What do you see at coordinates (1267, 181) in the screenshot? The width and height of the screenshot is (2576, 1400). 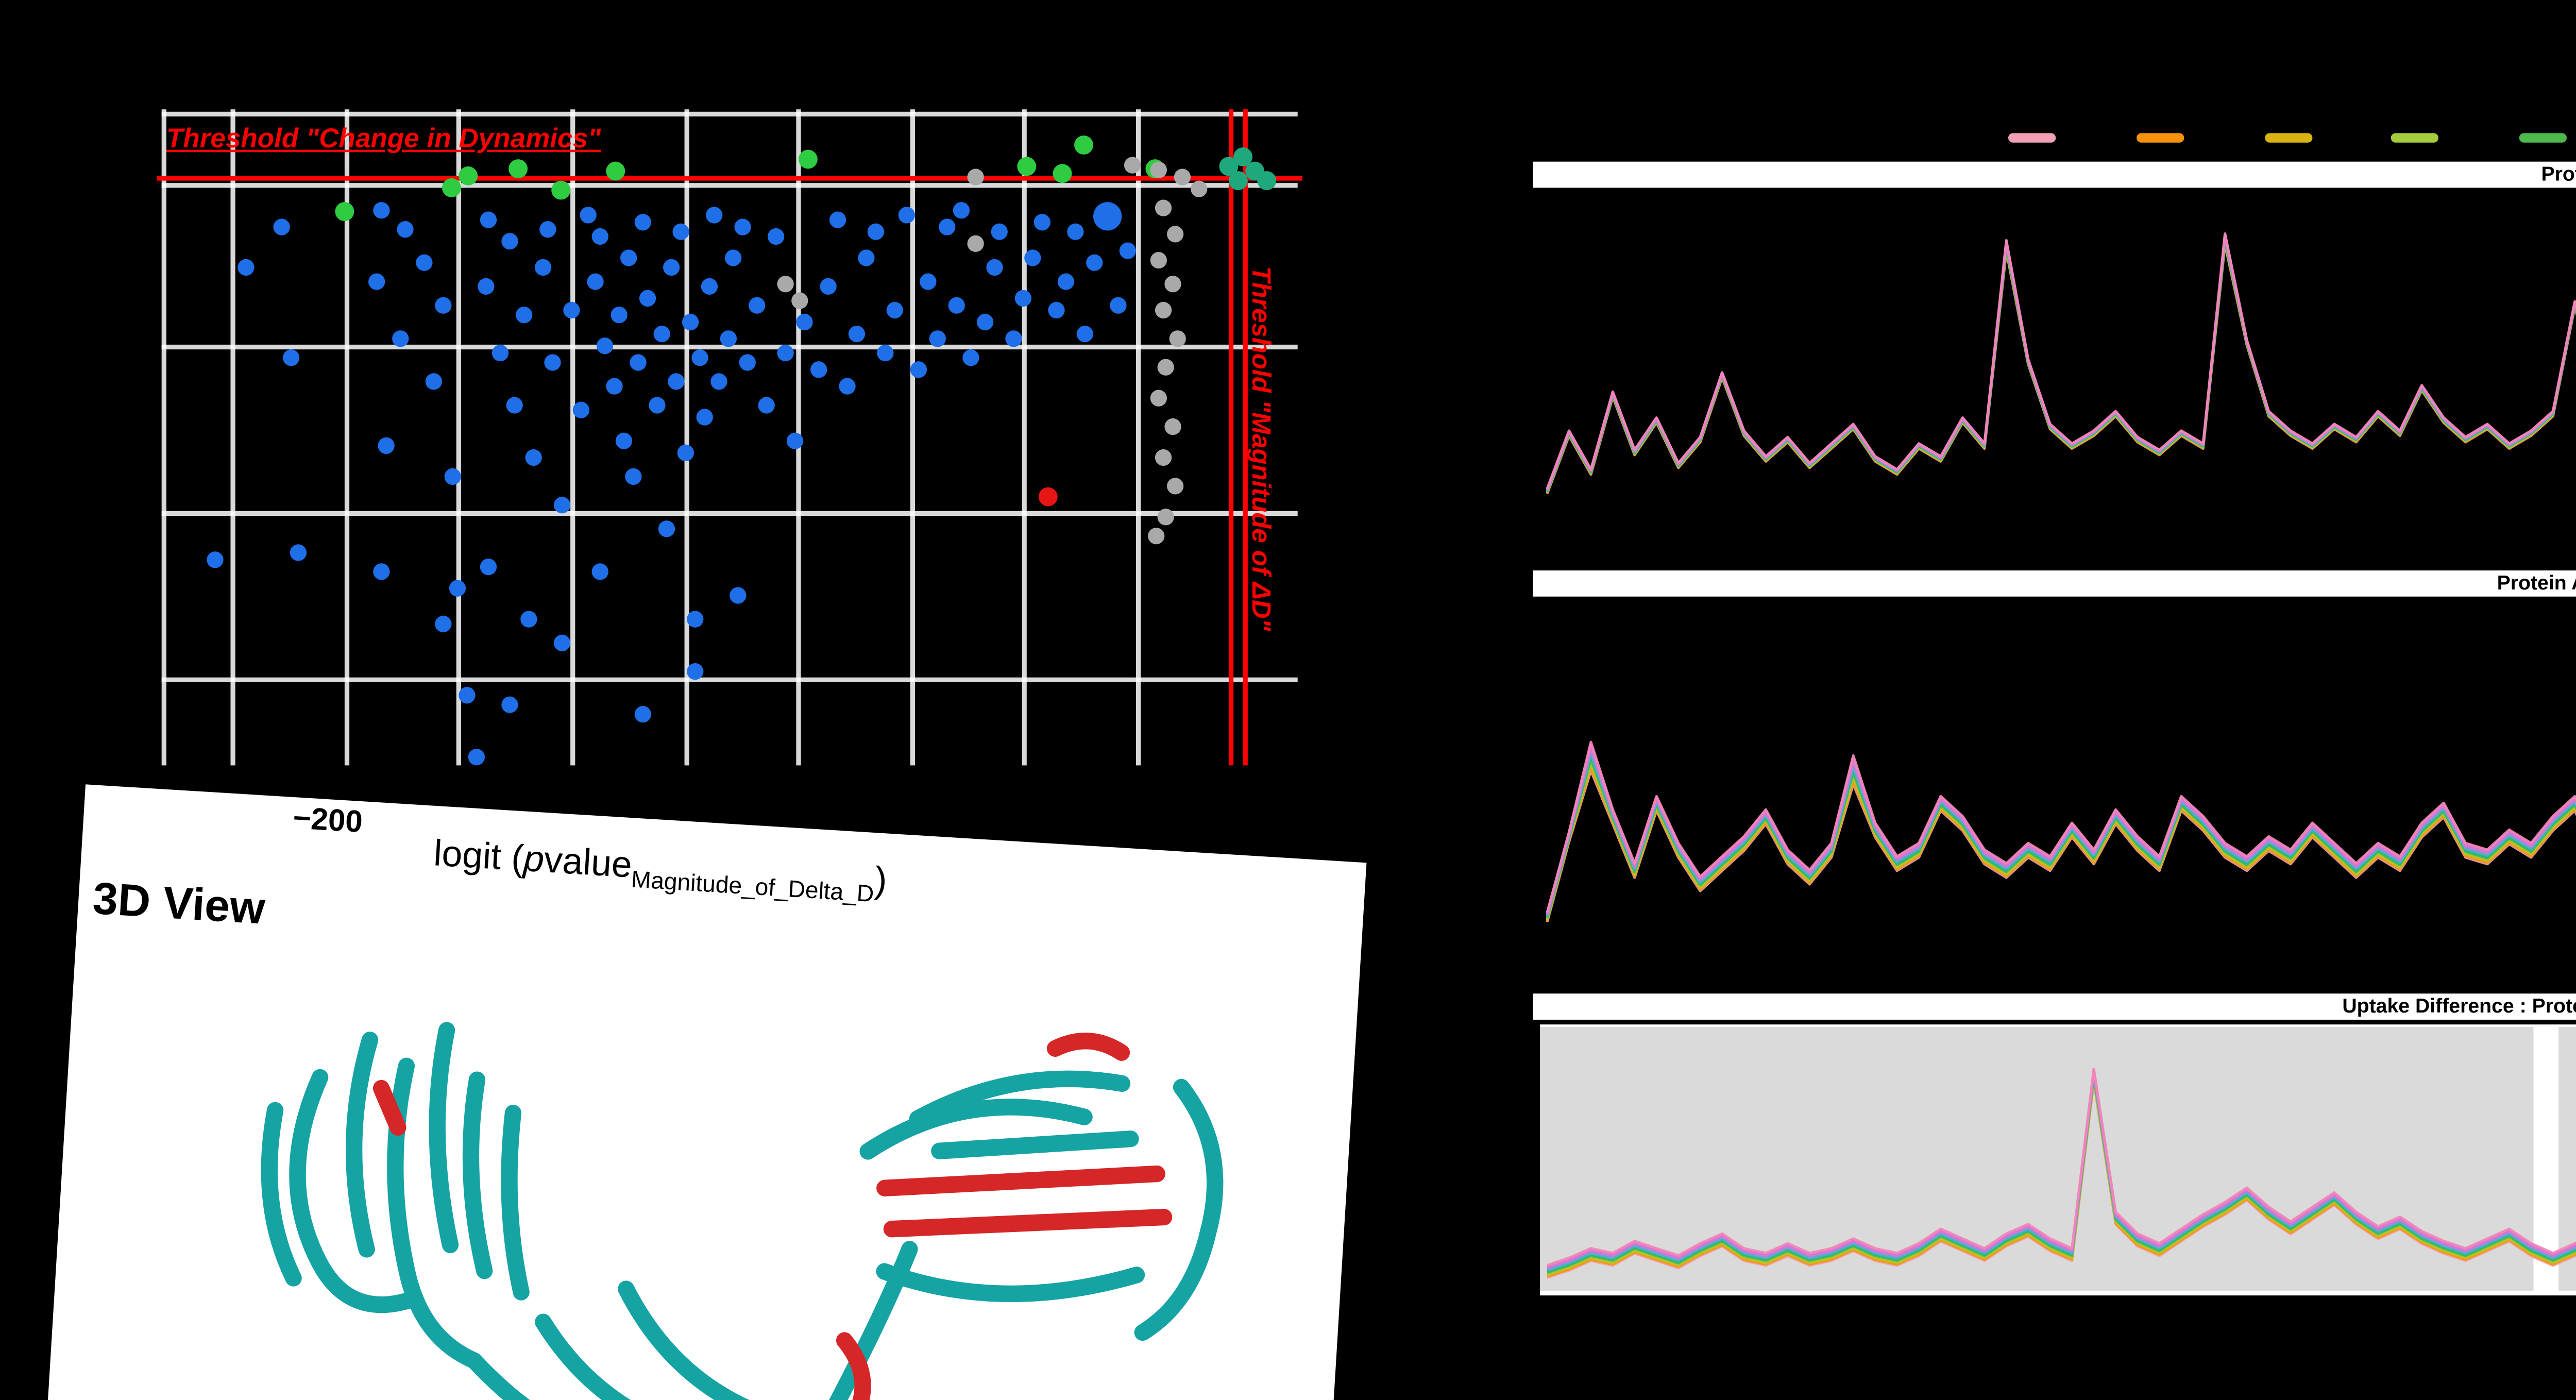 I see `volcano-point-teal` at bounding box center [1267, 181].